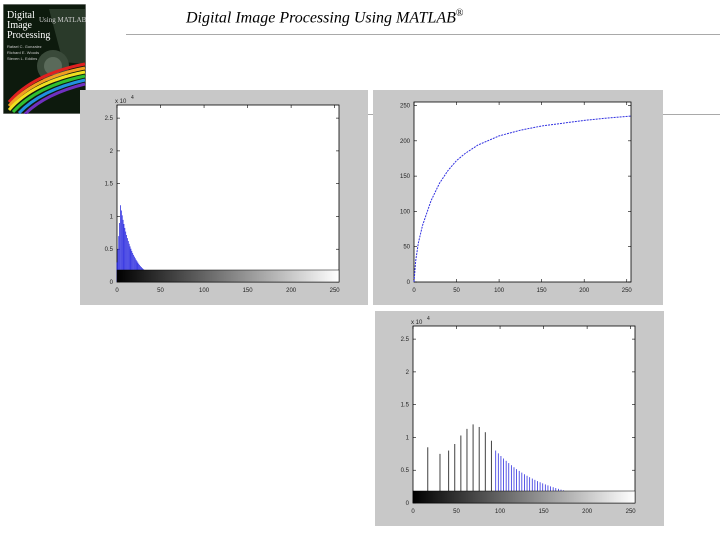 This screenshot has height=540, width=720. What do you see at coordinates (321, 18) in the screenshot?
I see `page-title-text: Digital Image Processing Using MATLAB` at bounding box center [321, 18].